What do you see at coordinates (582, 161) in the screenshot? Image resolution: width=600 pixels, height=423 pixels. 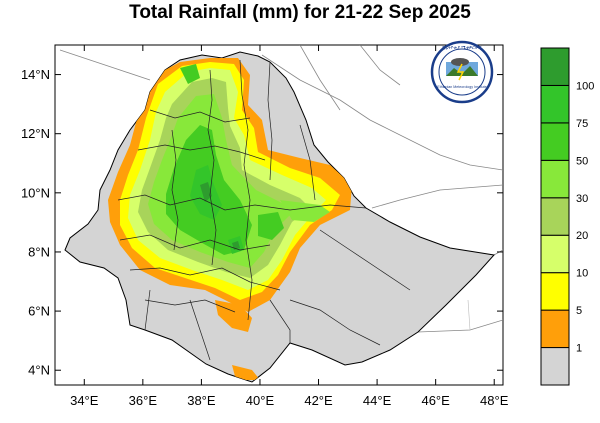 I see `colorbar-label: 50` at bounding box center [582, 161].